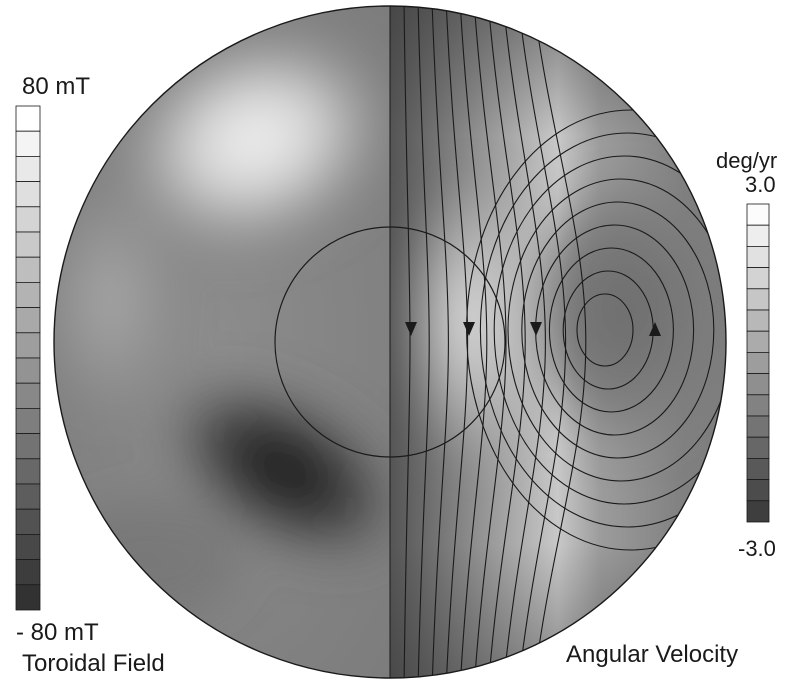  I want to click on toroidal-field-title: Toroidal Field, so click(93, 663).